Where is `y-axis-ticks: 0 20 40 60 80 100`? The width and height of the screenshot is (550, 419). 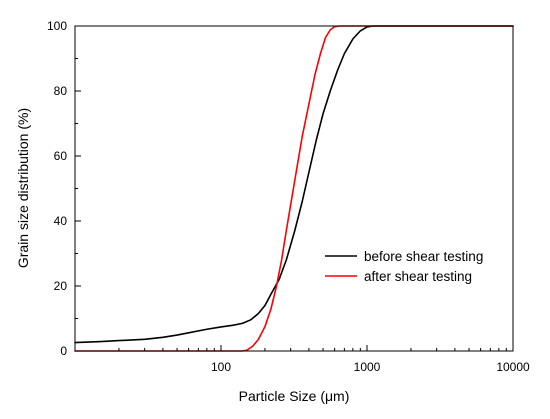
y-axis-ticks: 0 20 40 60 80 100 is located at coordinates (64, 188).